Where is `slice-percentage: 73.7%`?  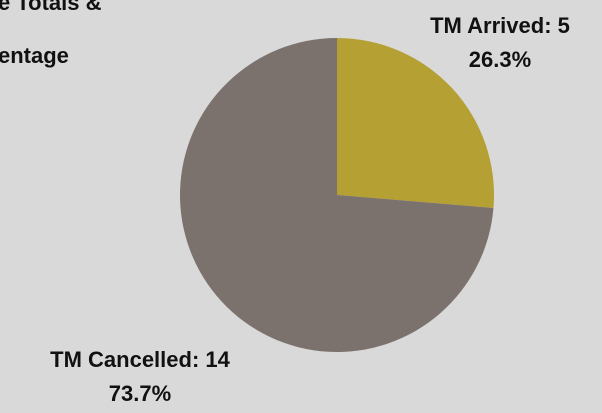
slice-percentage: 73.7% is located at coordinates (140, 393).